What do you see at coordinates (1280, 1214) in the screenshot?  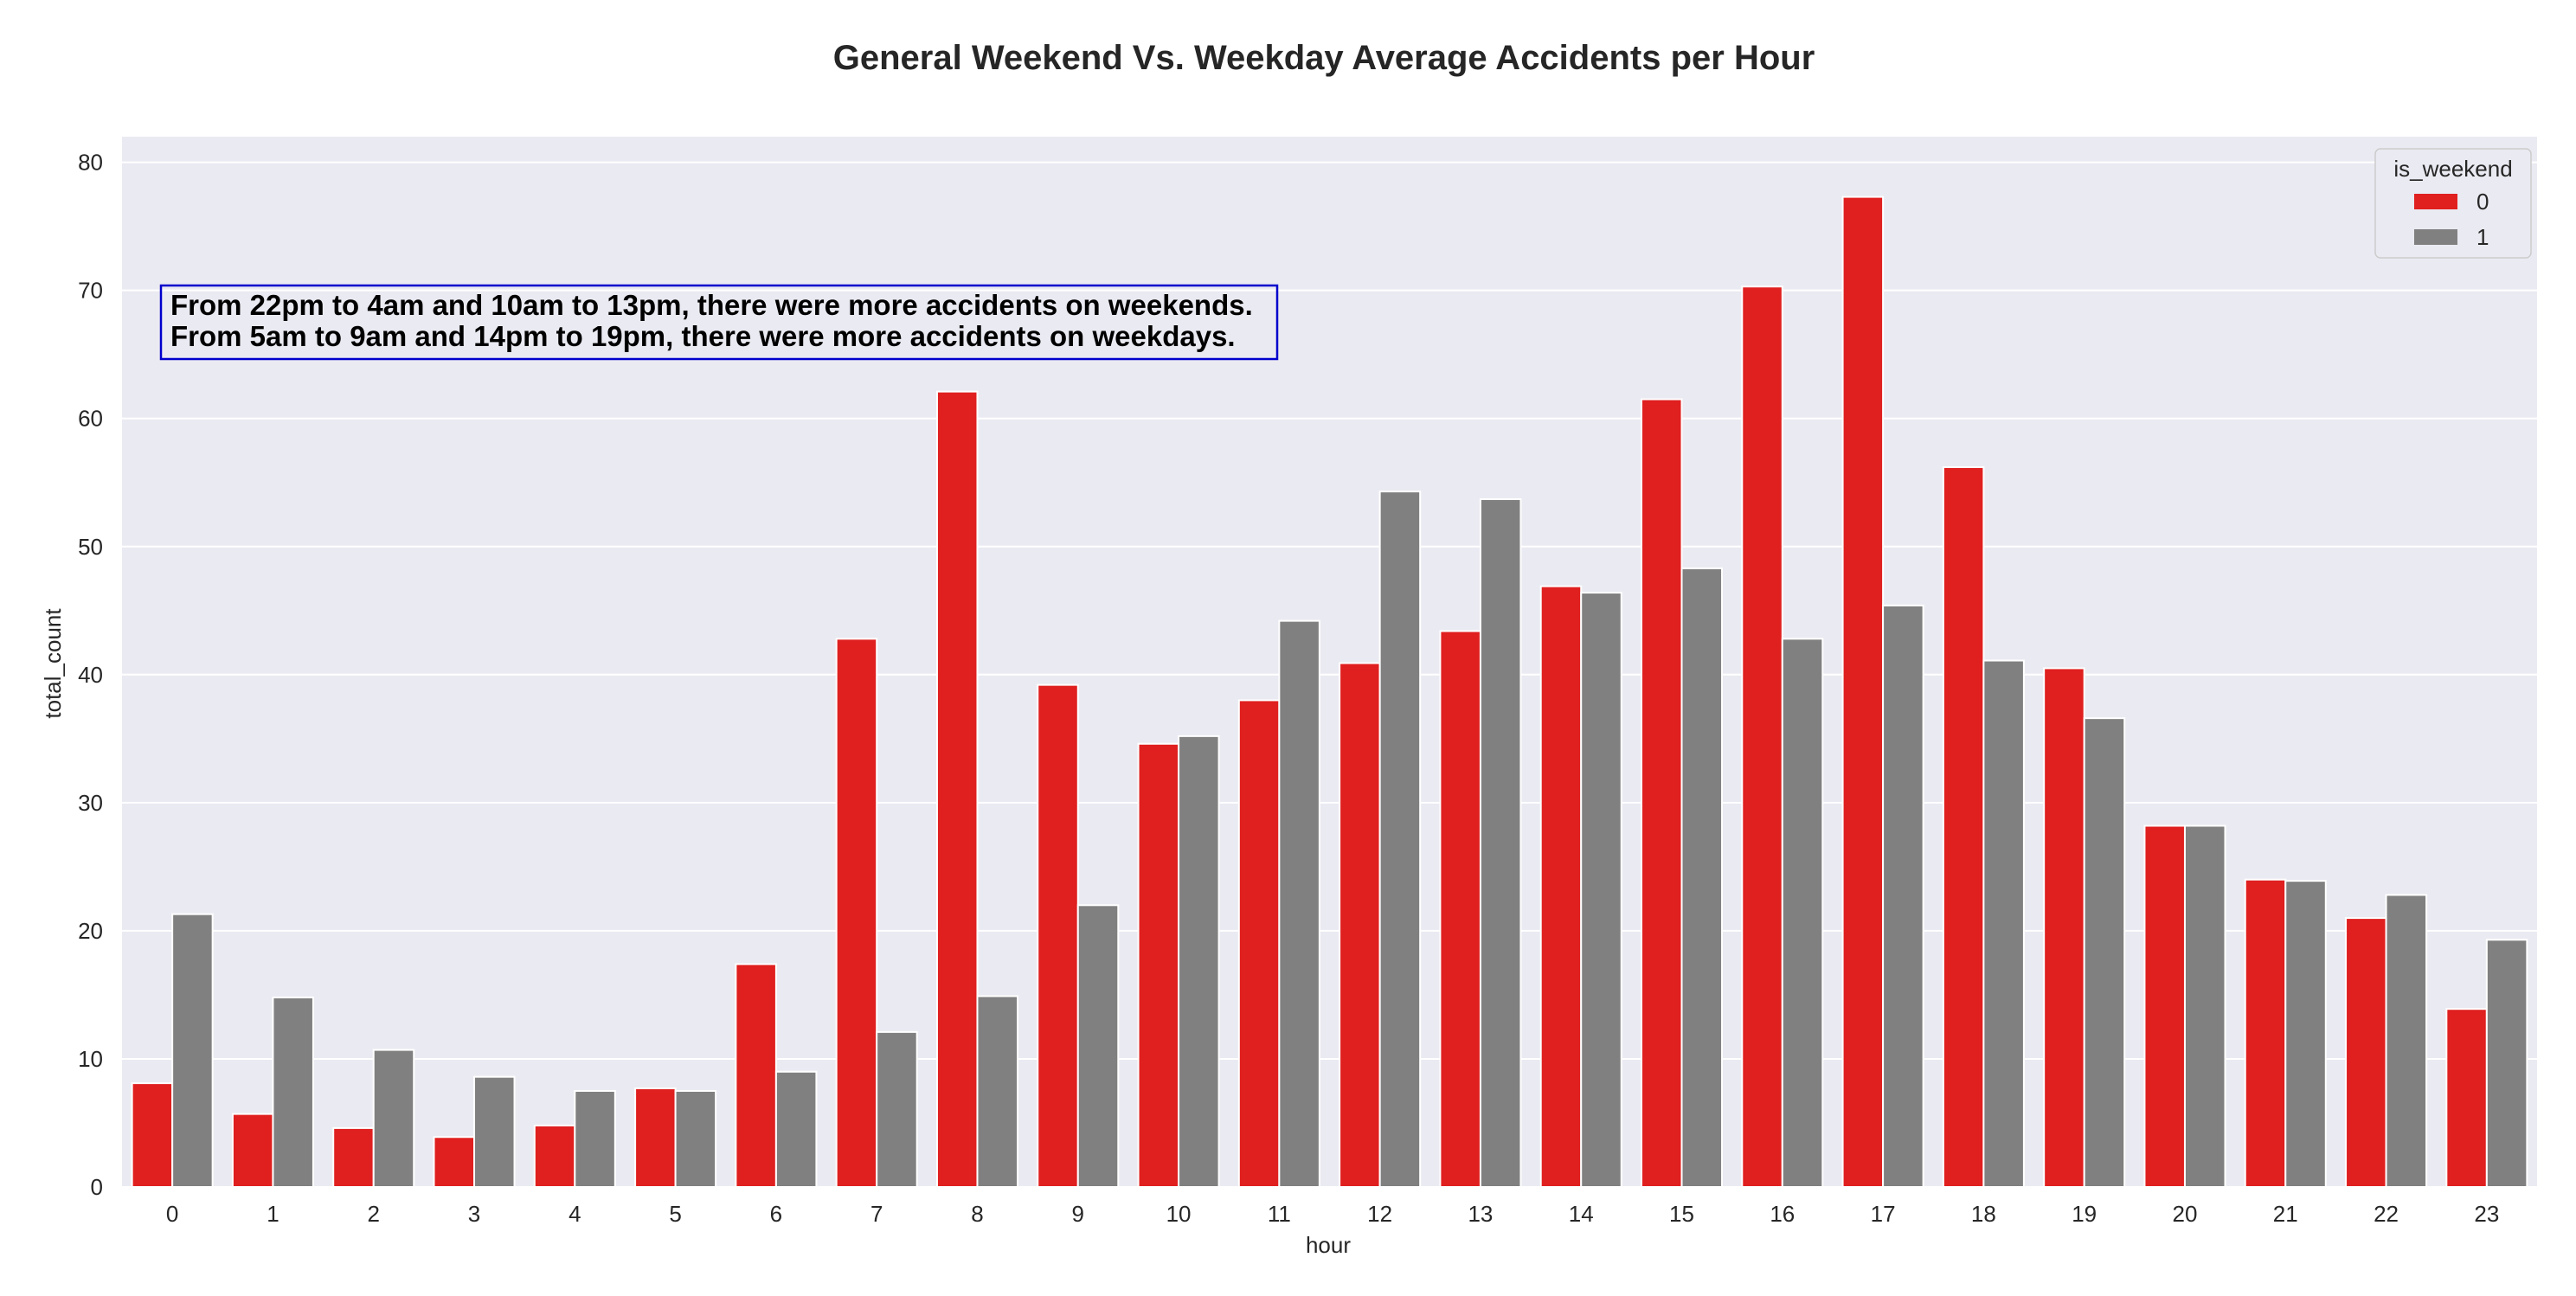 I see `x-tick-label-11: 11` at bounding box center [1280, 1214].